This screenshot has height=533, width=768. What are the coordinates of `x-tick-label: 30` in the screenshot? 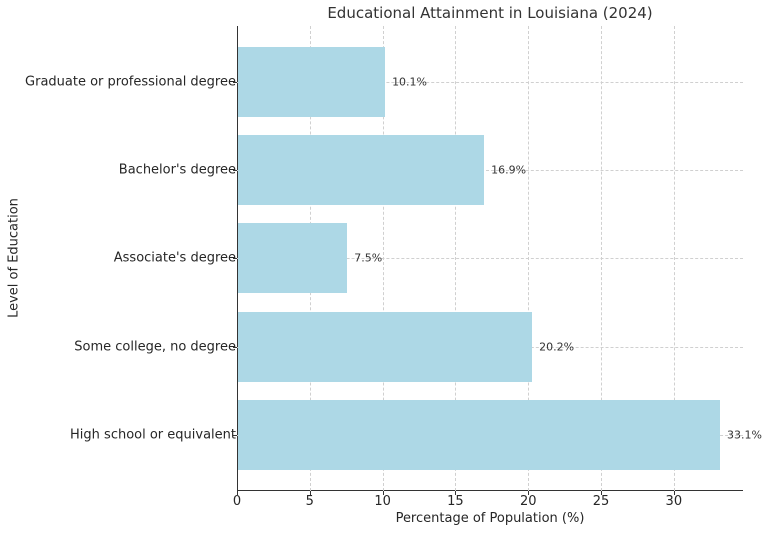 It's located at (674, 501).